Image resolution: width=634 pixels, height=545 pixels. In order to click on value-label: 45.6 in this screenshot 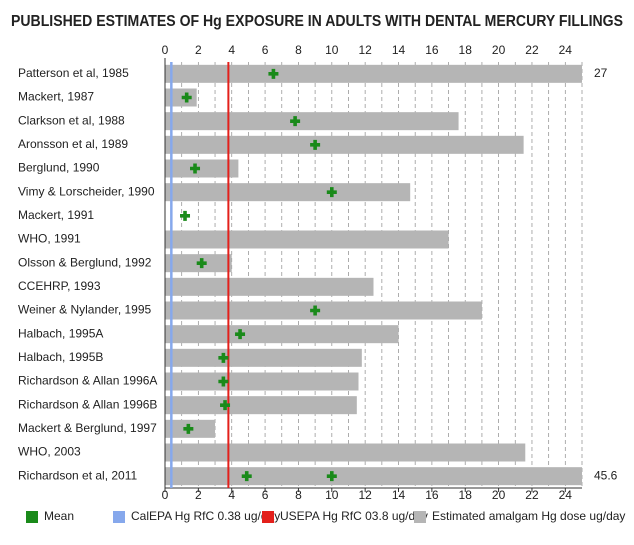, I will do `click(606, 475)`.